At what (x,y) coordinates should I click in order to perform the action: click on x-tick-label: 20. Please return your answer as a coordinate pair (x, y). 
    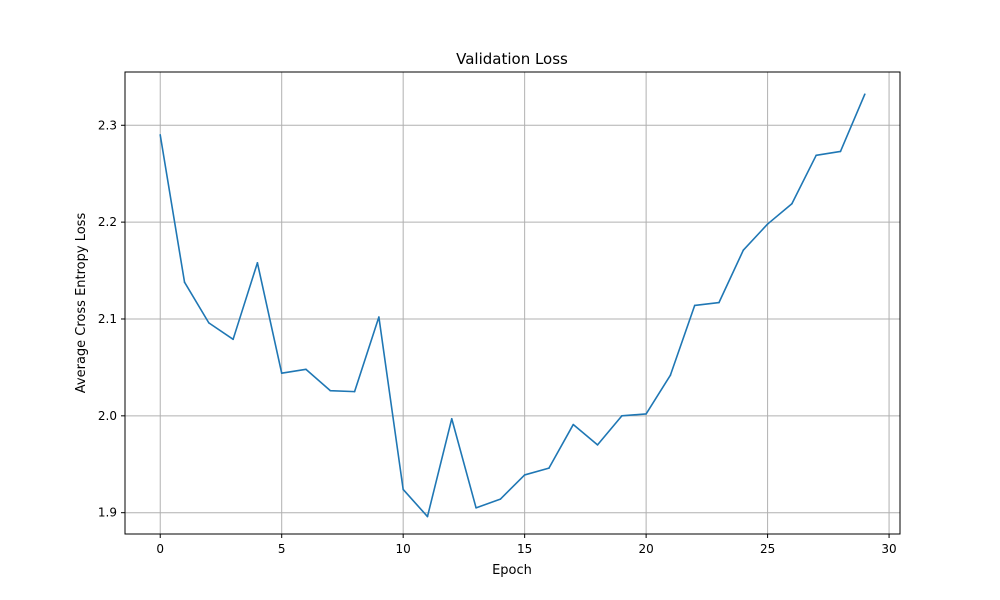
    Looking at the image, I should click on (645, 549).